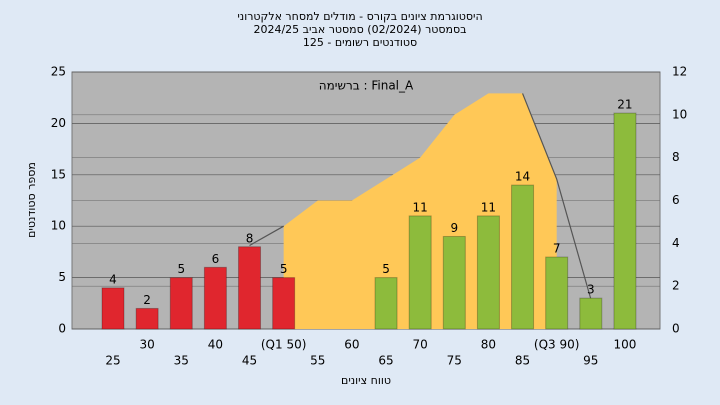 The image size is (720, 405). Describe the element at coordinates (284, 345) in the screenshot. I see `x-tick-label: (Q1 50)` at that location.